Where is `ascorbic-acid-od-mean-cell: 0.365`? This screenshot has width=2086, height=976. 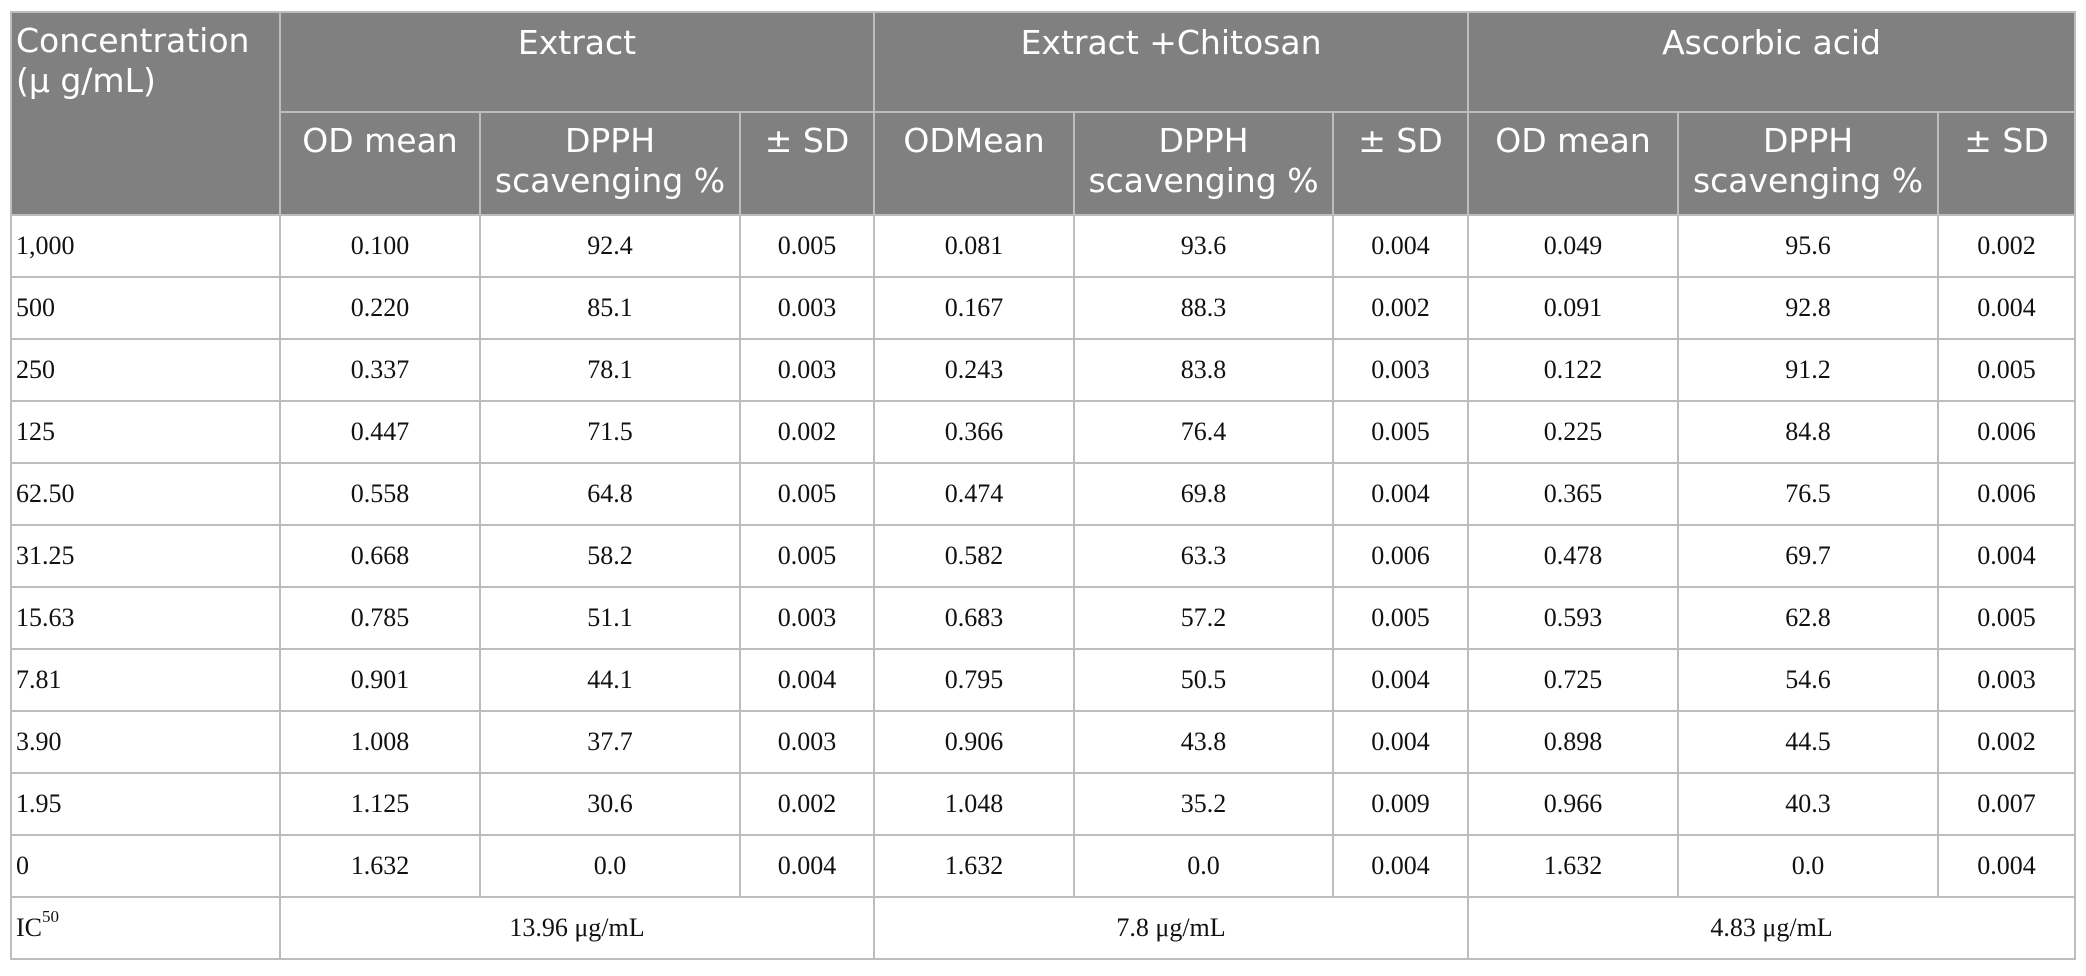 ascorbic-acid-od-mean-cell: 0.365 is located at coordinates (1573, 494).